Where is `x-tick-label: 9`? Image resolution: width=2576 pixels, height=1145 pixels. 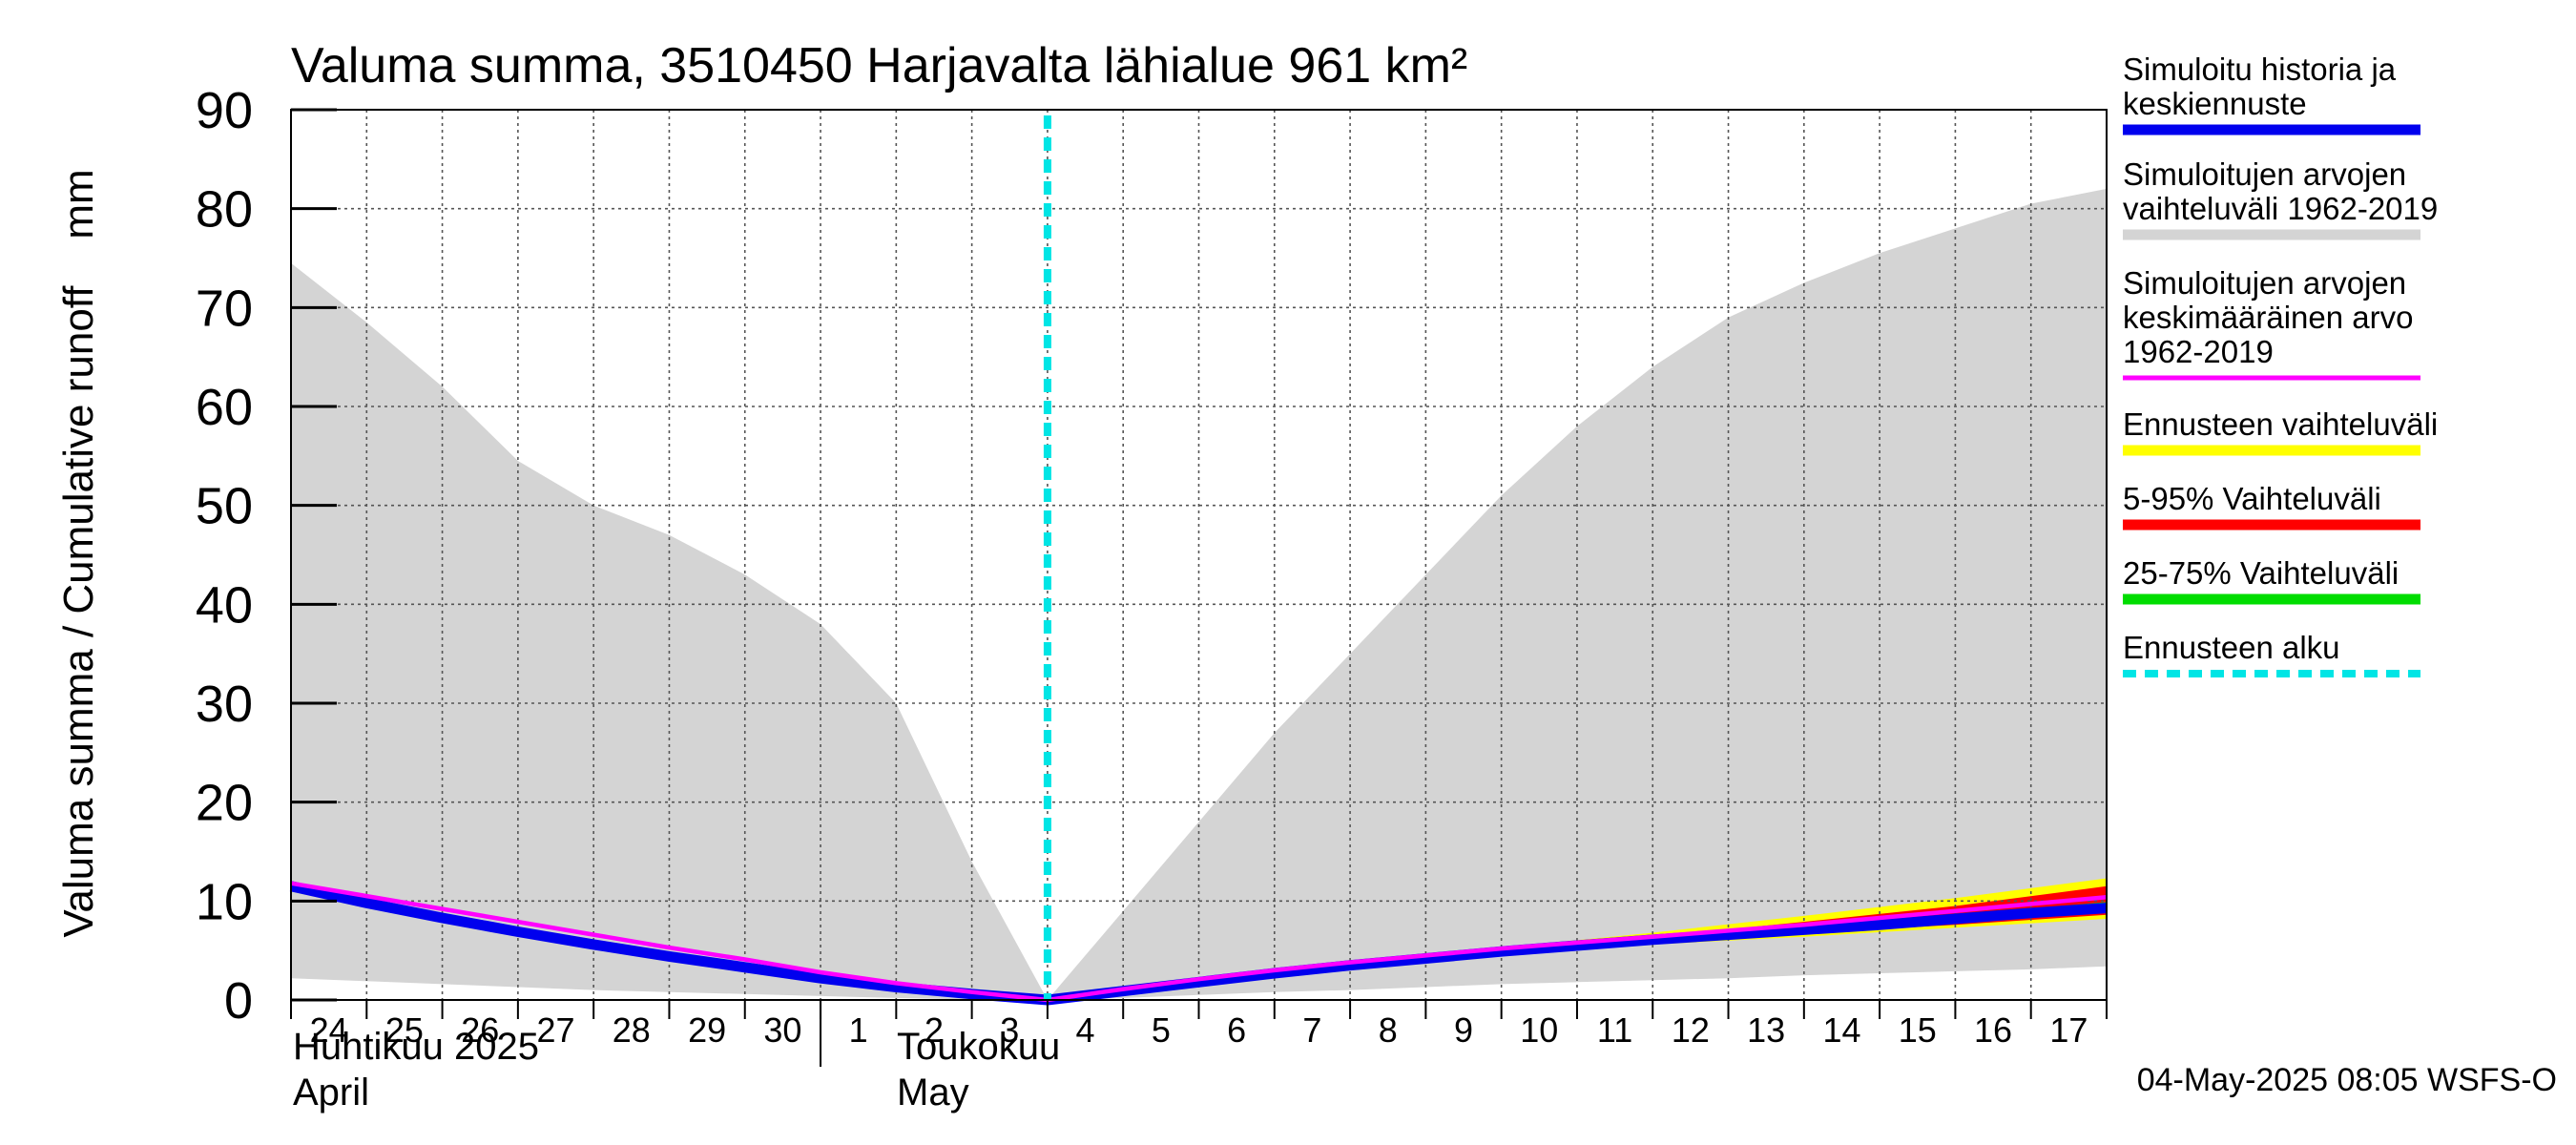 x-tick-label: 9 is located at coordinates (1463, 1030).